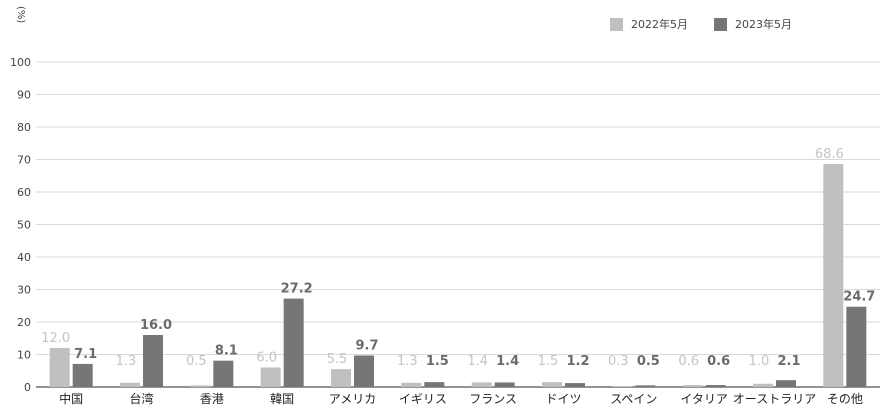 This screenshot has width=895, height=408. What do you see at coordinates (282, 399) in the screenshot?
I see `x-tick-label: 韓国` at bounding box center [282, 399].